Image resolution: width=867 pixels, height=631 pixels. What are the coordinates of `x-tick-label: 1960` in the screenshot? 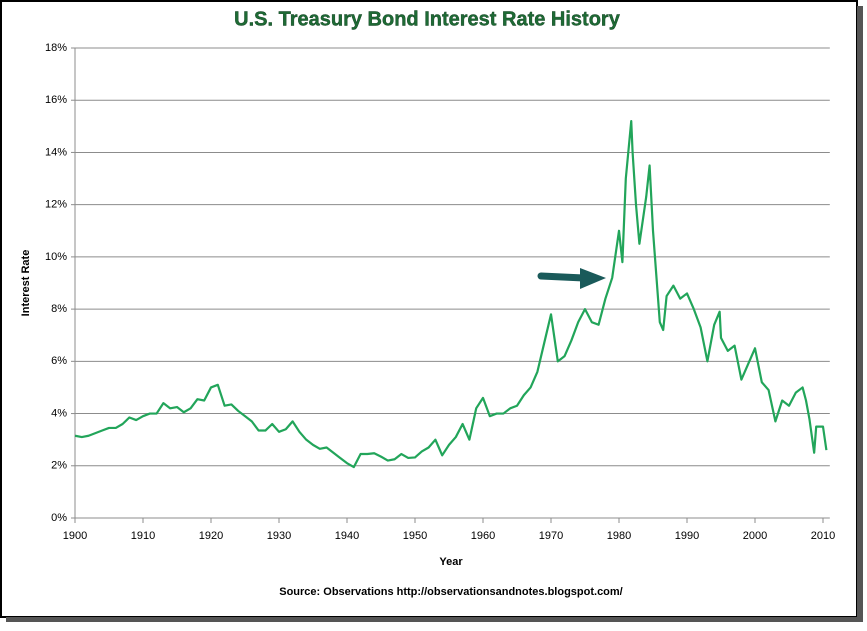 It's located at (483, 536).